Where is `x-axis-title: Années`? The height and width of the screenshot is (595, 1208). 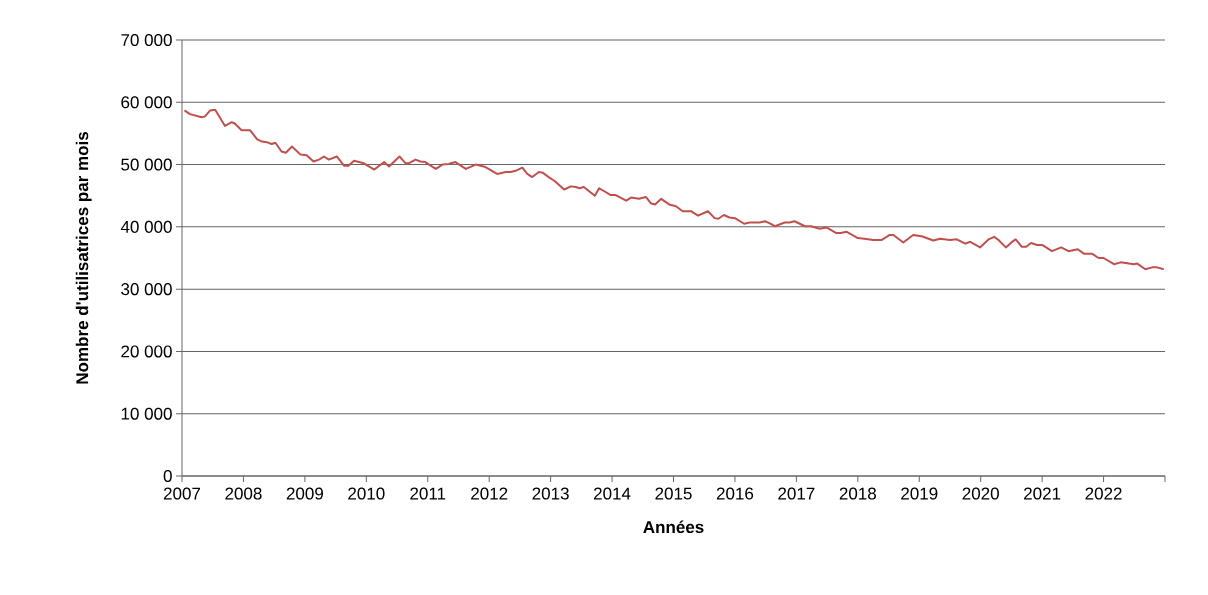 x-axis-title: Années is located at coordinates (673, 527).